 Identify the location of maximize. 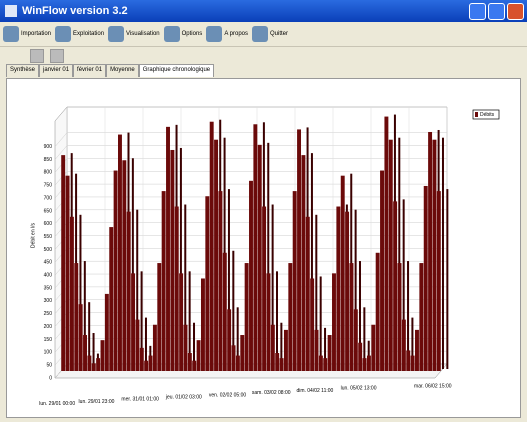
(496, 11).